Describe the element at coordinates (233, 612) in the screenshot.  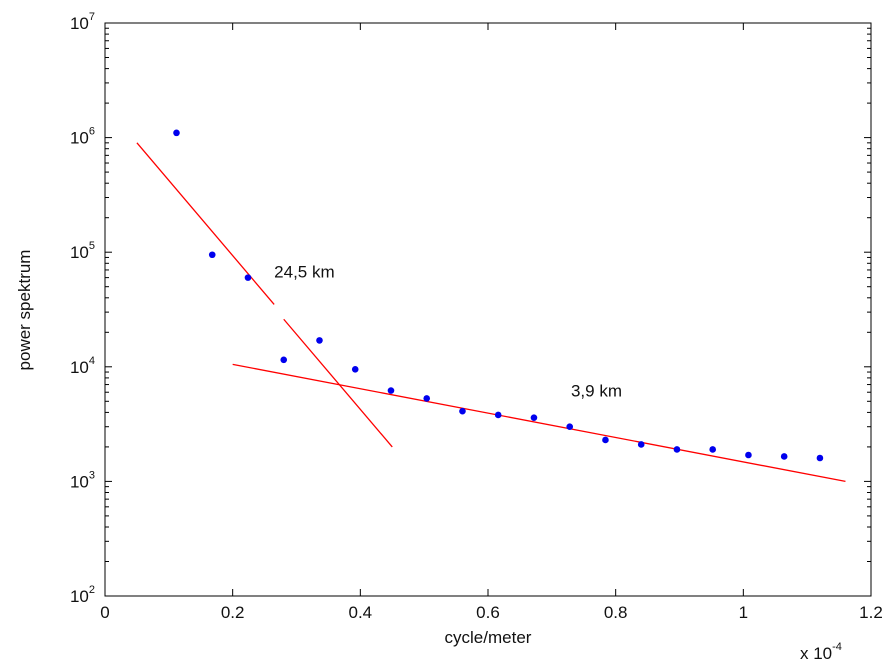
I see `x-tick-label: 0.2` at that location.